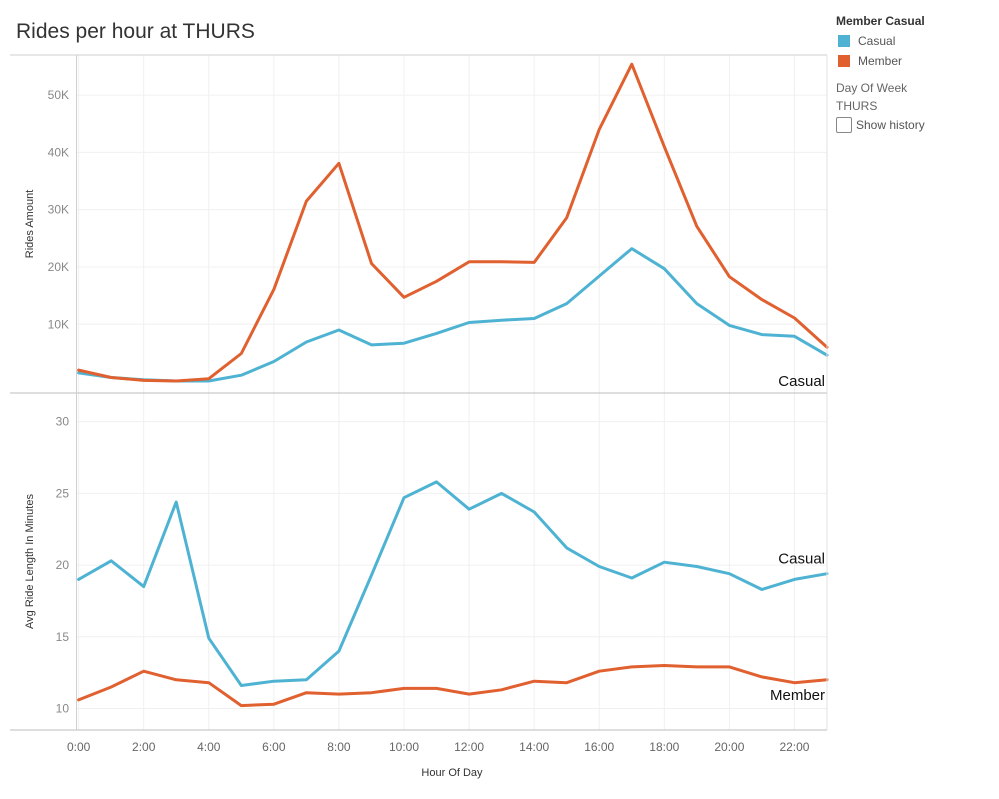 This screenshot has height=799, width=999. What do you see at coordinates (729, 747) in the screenshot?
I see `x-tick-label-20: 20:00` at bounding box center [729, 747].